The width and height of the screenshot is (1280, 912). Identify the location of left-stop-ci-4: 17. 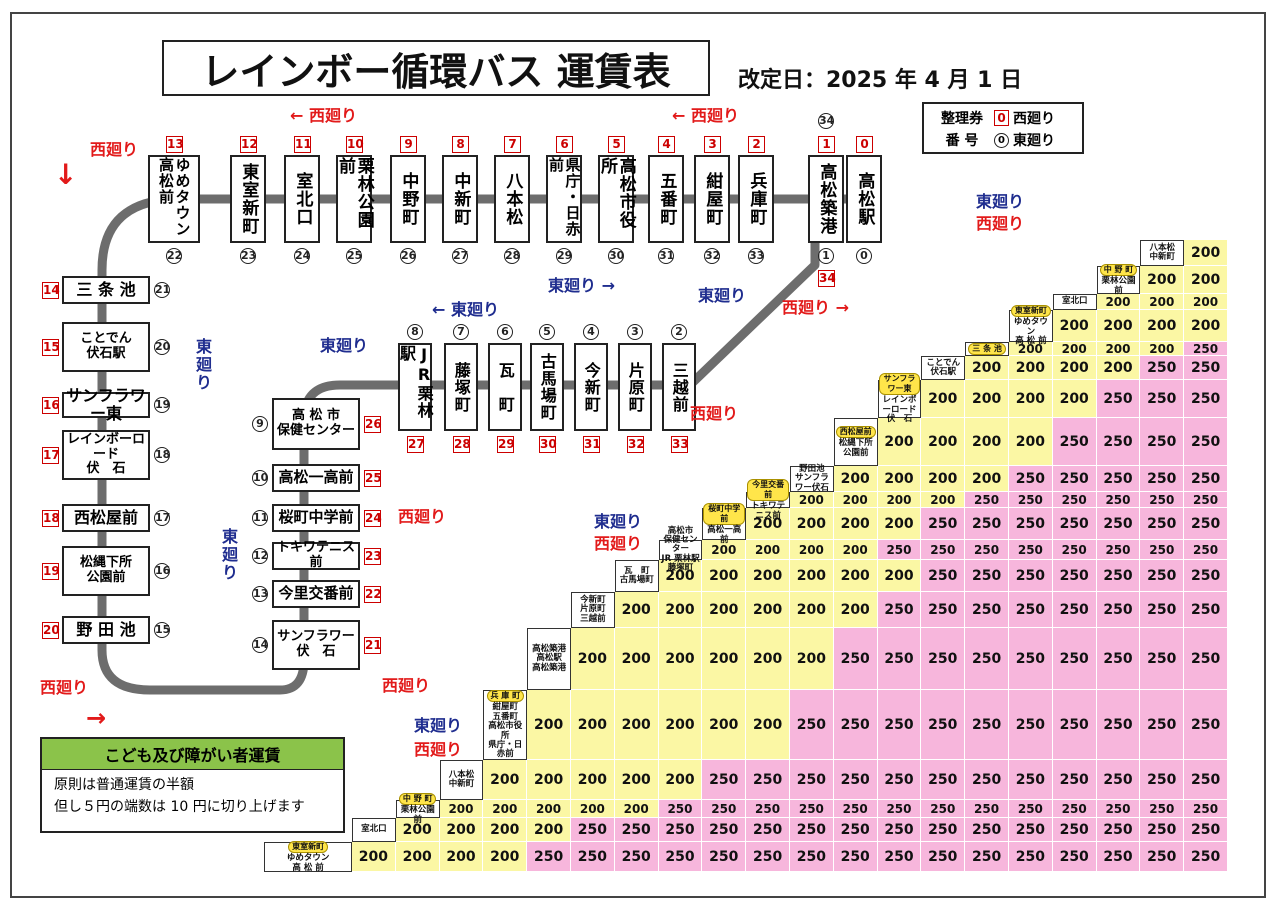
(162, 518).